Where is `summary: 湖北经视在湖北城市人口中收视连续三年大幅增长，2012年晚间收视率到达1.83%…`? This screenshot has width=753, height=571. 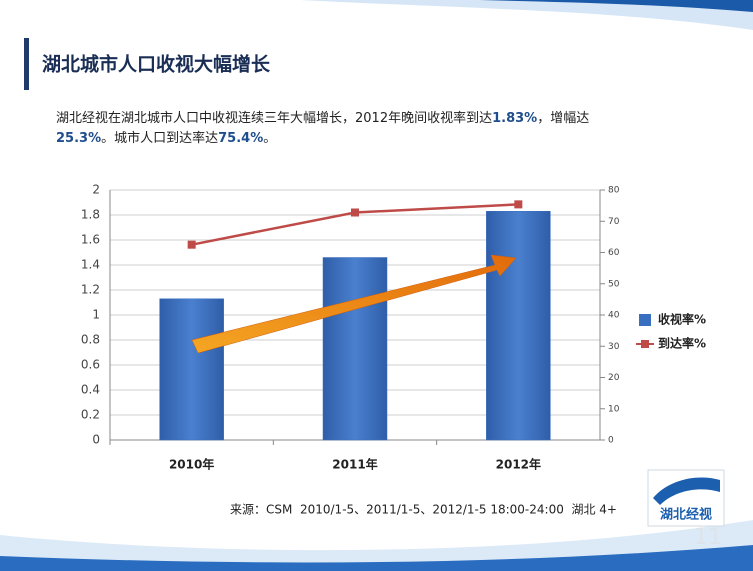 summary: 湖北经视在湖北城市人口中收视连续三年大幅增长，2012年晚间收视率到达1.83%… is located at coordinates (322, 128).